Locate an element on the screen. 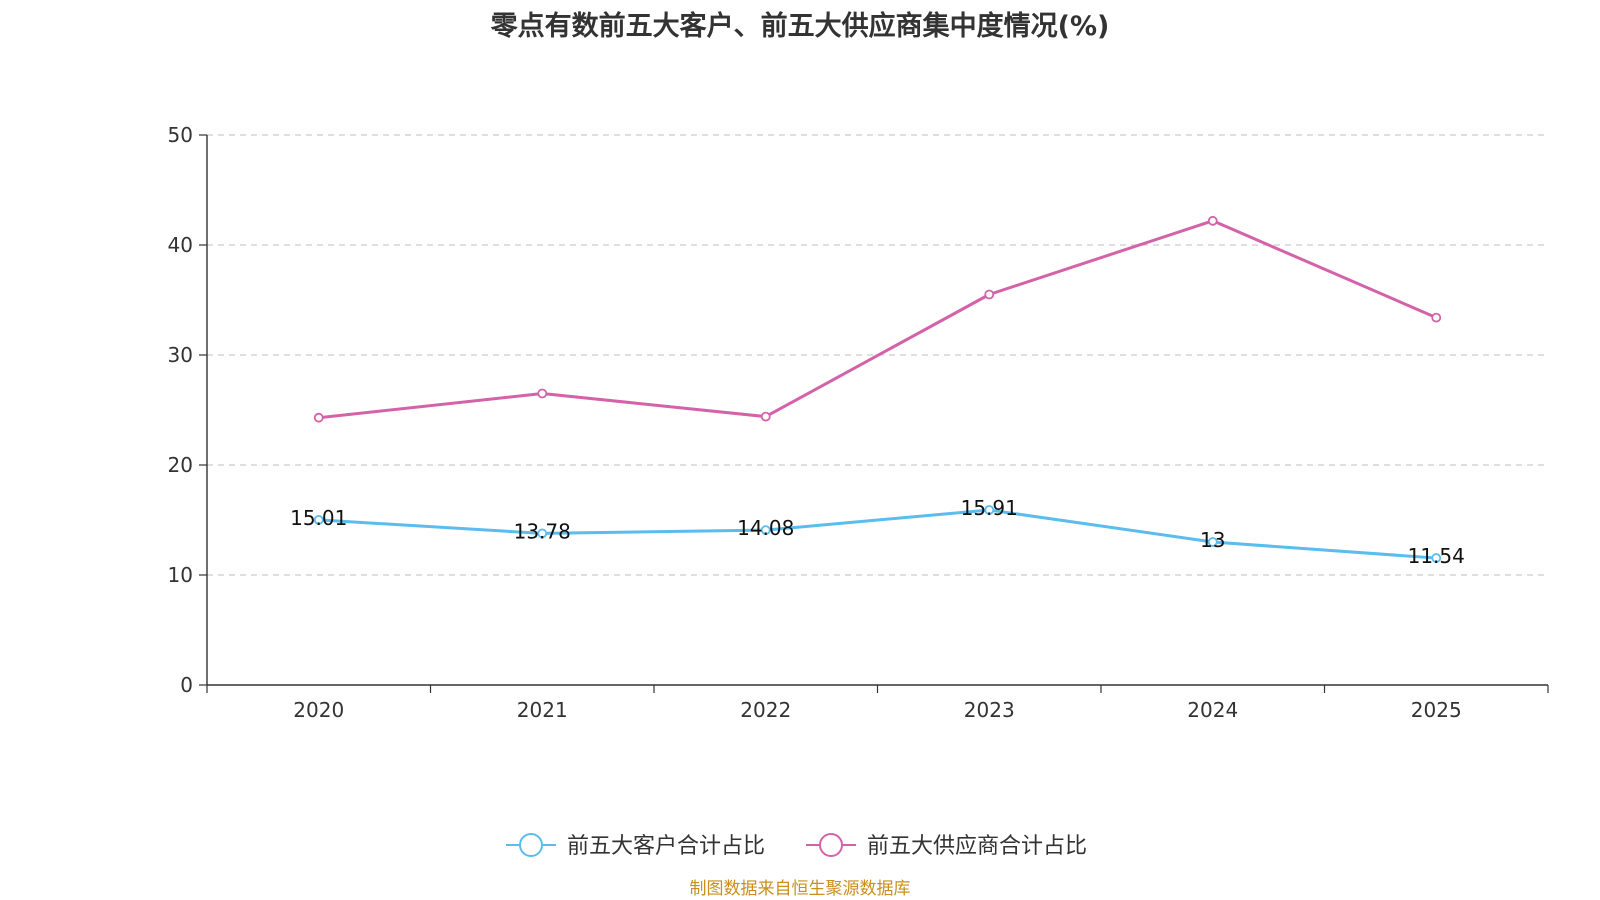 This screenshot has width=1600, height=900. chart-title: 零点有数前五大客户、前五大供应商集中度情况(%) is located at coordinates (800, 26).